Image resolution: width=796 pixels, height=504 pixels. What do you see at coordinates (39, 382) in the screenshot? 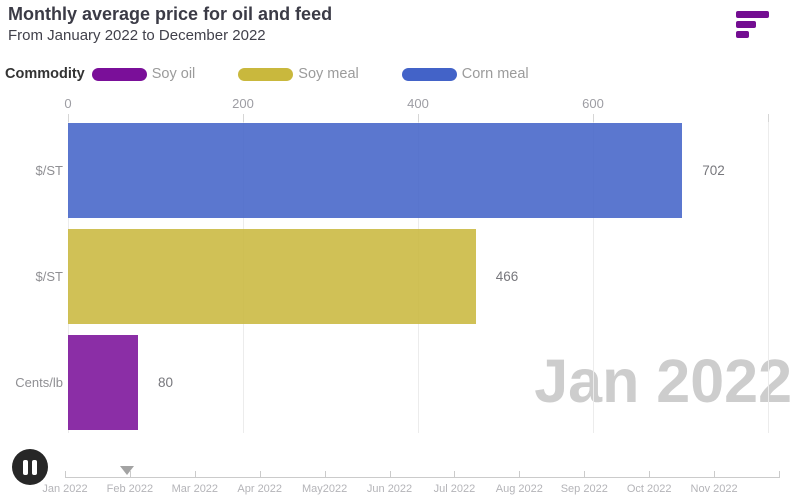
I see `category-label: Cents/lb` at bounding box center [39, 382].